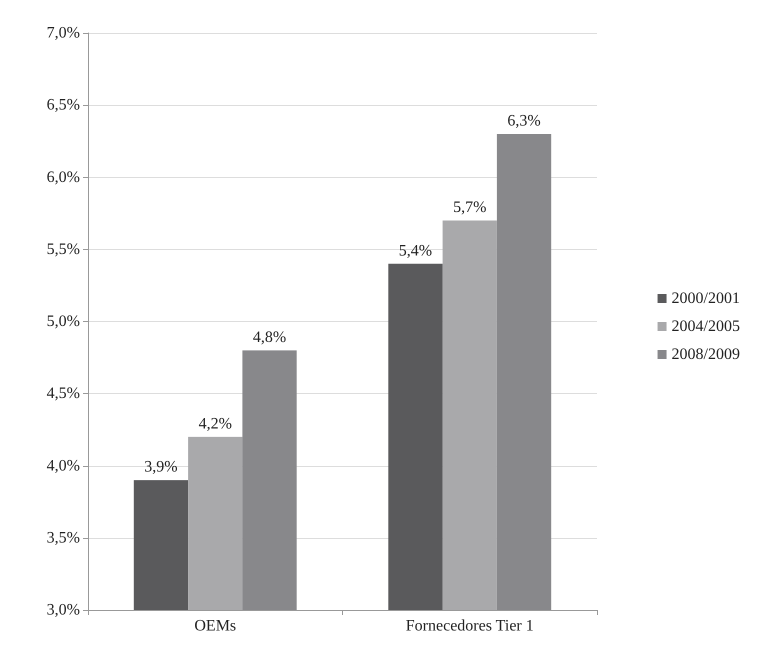 The height and width of the screenshot is (653, 757). What do you see at coordinates (415, 251) in the screenshot?
I see `data-label: 5,4%` at bounding box center [415, 251].